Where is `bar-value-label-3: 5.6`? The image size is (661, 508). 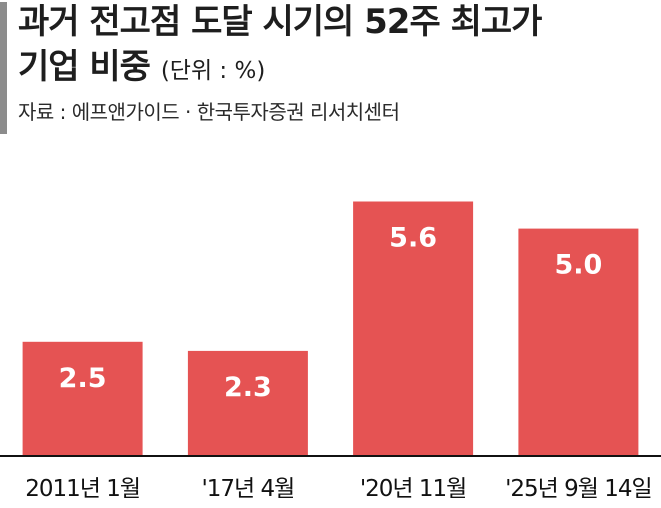
bar-value-label-3: 5.6 is located at coordinates (413, 238).